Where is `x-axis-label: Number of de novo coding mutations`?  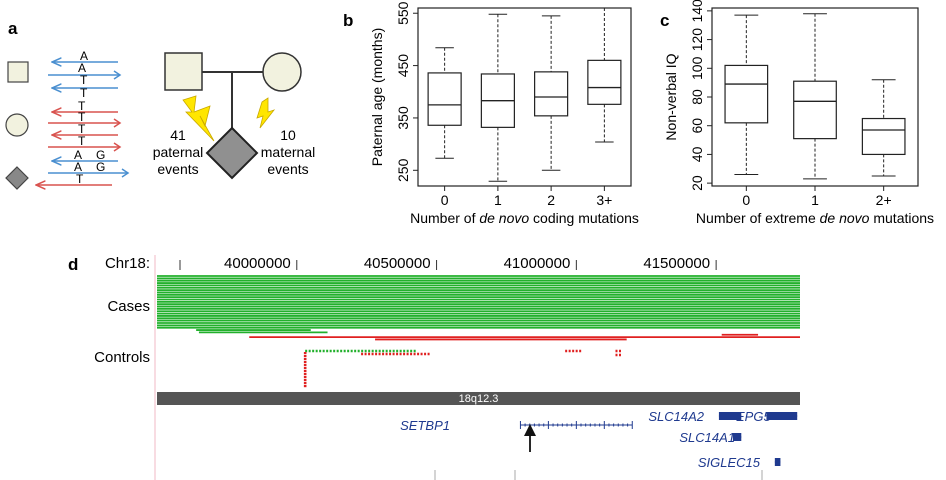
x-axis-label: Number of de novo coding mutations is located at coordinates (524, 218).